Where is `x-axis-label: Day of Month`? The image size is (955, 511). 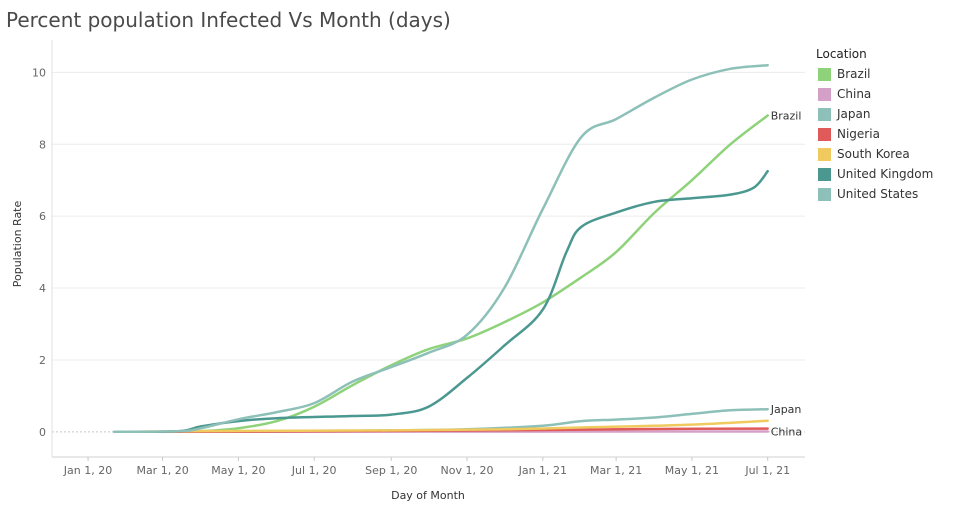 x-axis-label: Day of Month is located at coordinates (428, 495).